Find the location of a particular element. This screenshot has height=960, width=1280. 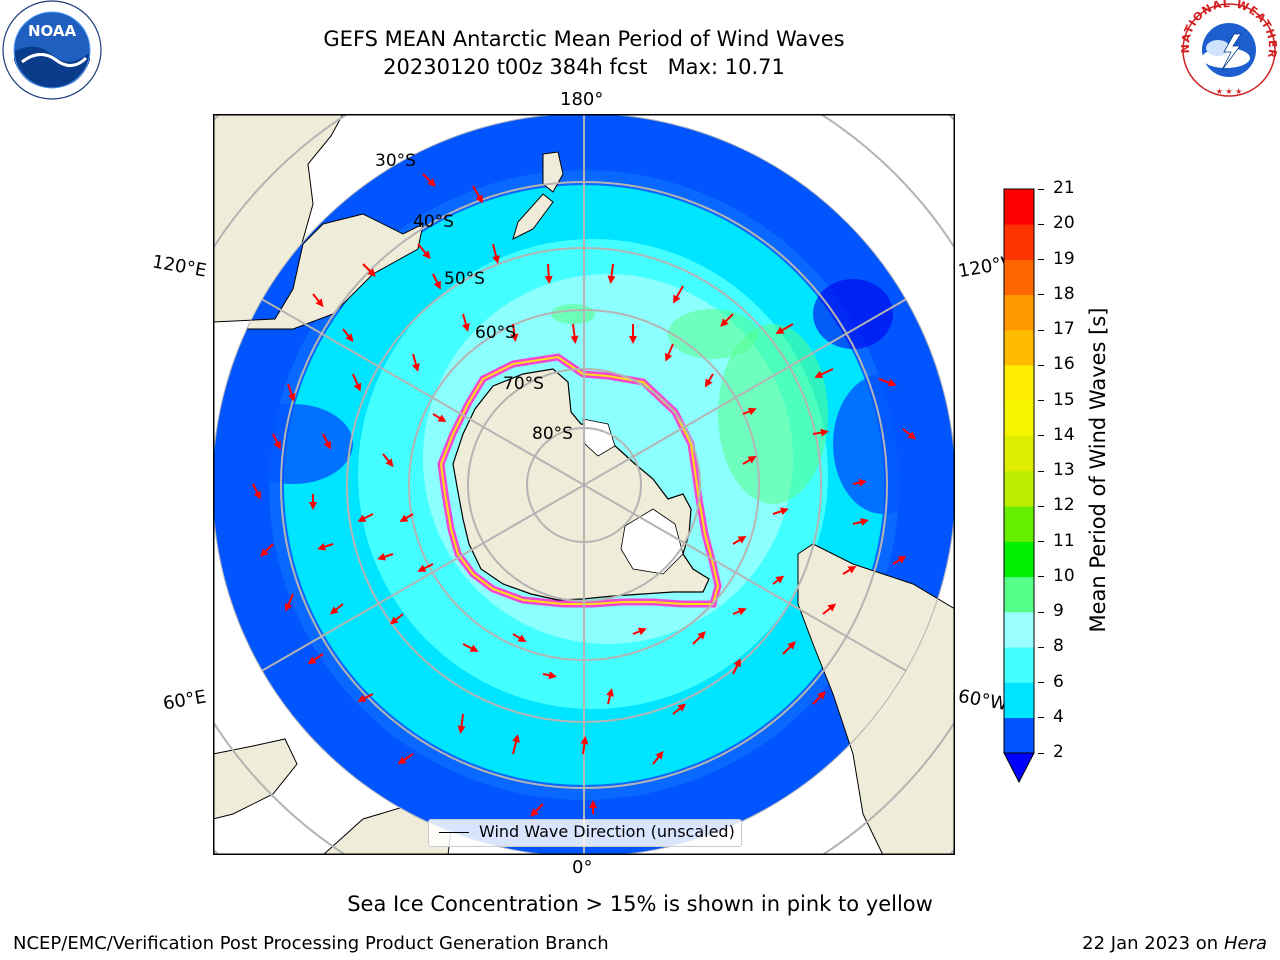

colorbar-segments is located at coordinates (1019, 471).